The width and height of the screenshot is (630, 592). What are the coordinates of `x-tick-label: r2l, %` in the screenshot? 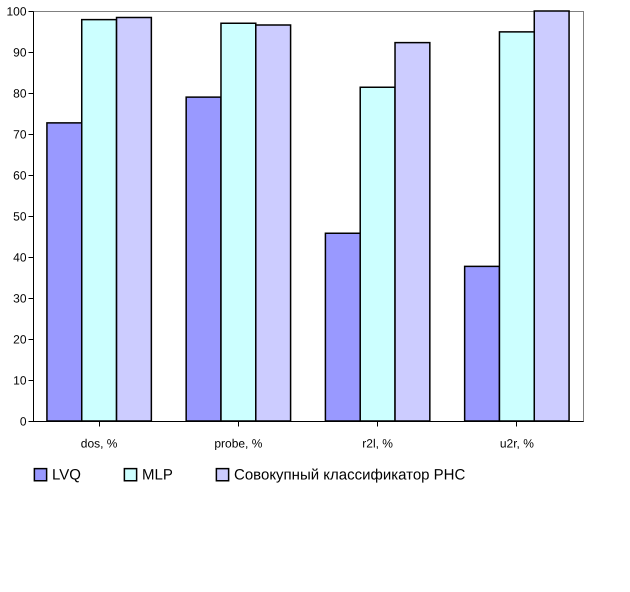 It's located at (378, 443).